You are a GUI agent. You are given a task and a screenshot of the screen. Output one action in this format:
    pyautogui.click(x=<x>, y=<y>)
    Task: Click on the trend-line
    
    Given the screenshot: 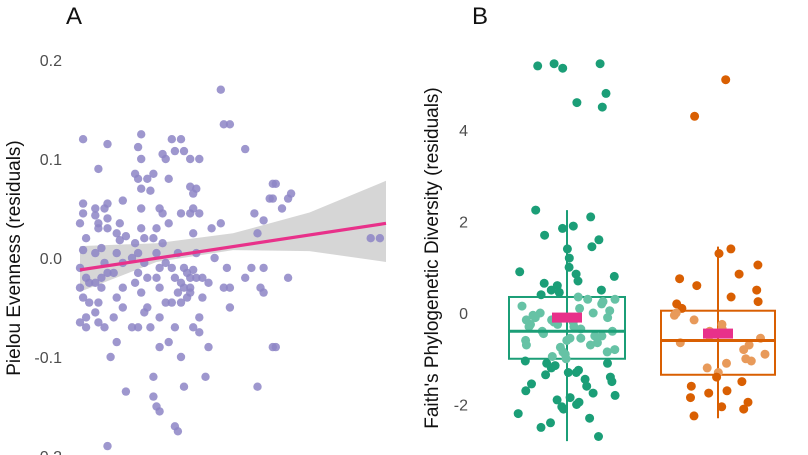 What is the action you would take?
    pyautogui.click(x=233, y=246)
    